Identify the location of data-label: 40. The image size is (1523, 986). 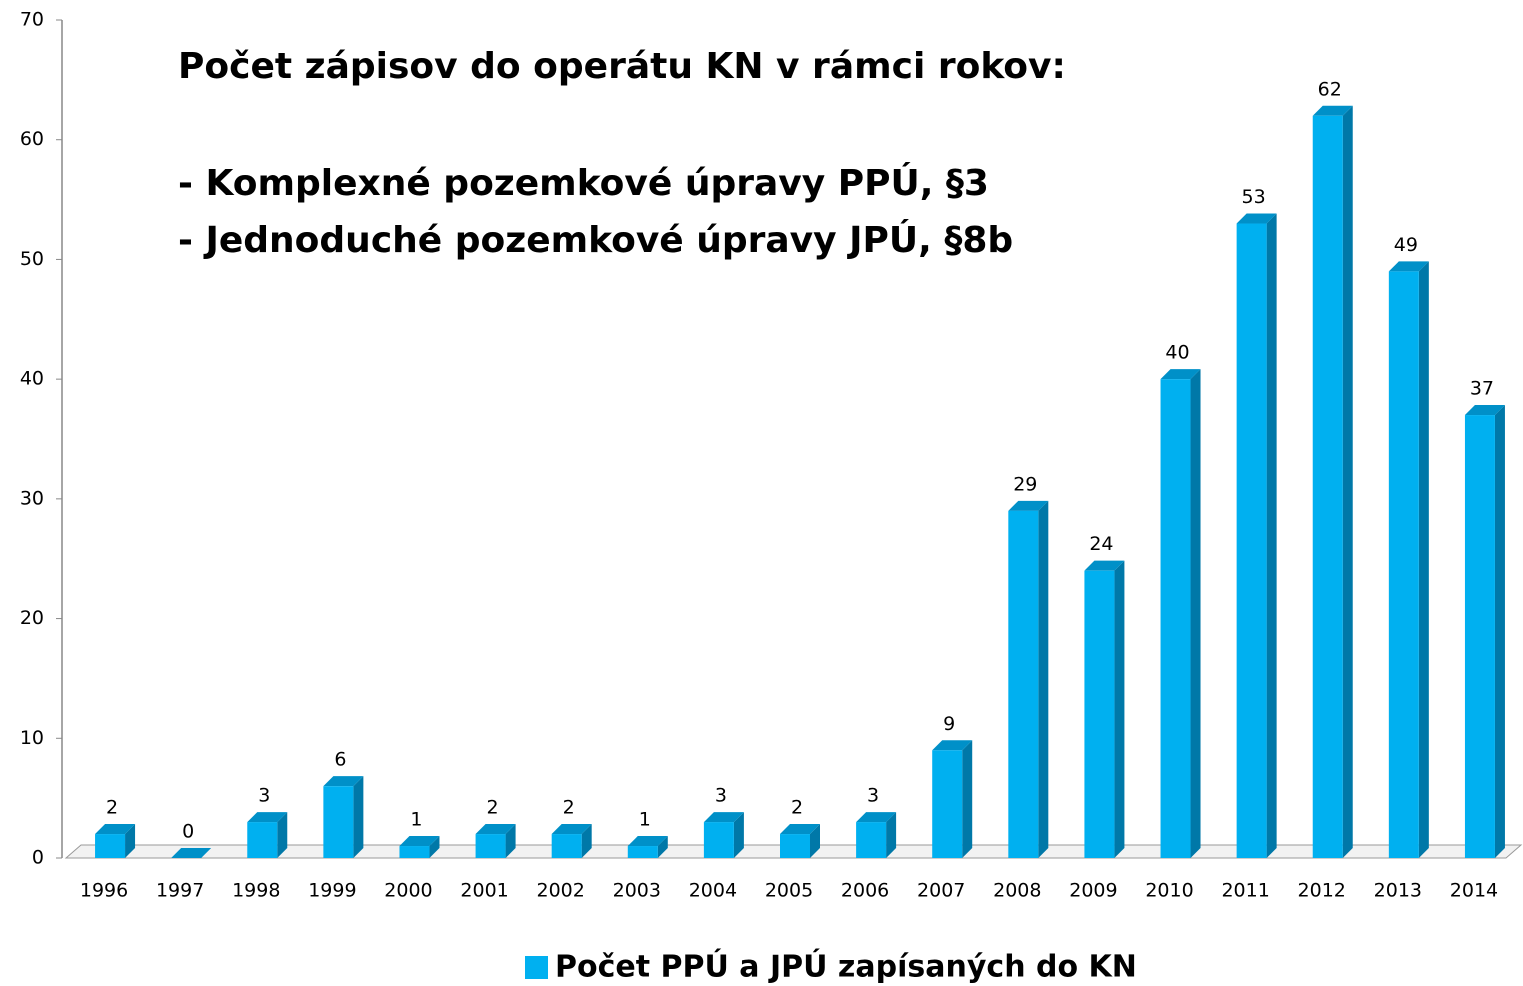
(1177, 353).